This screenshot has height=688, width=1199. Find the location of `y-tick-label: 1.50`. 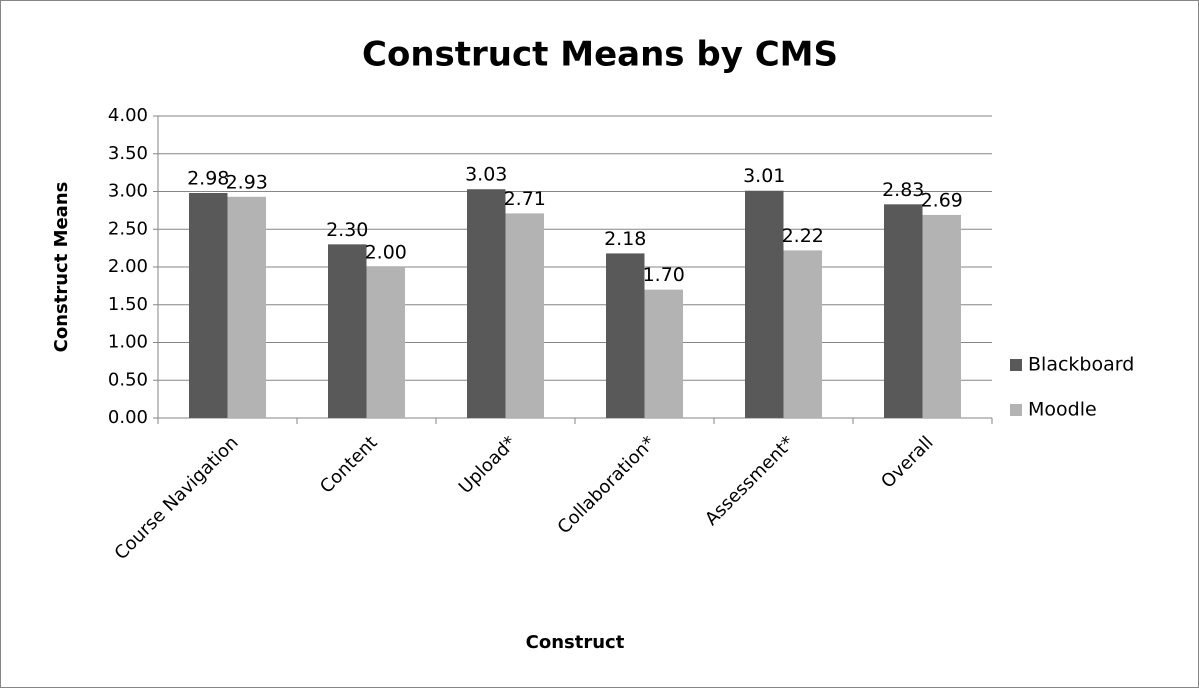

y-tick-label: 1.50 is located at coordinates (128, 304).